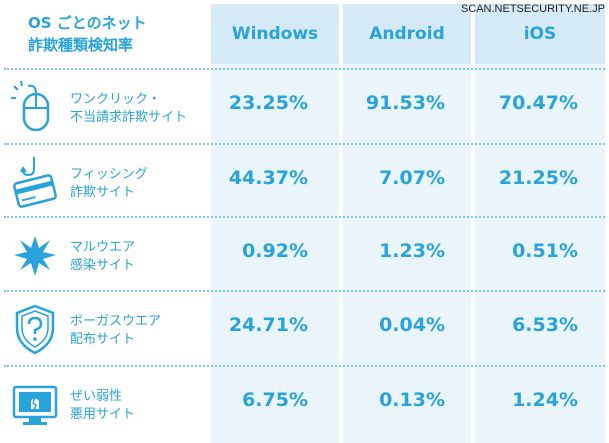 The width and height of the screenshot is (609, 443). I want to click on question-shield-icon, so click(35, 329).